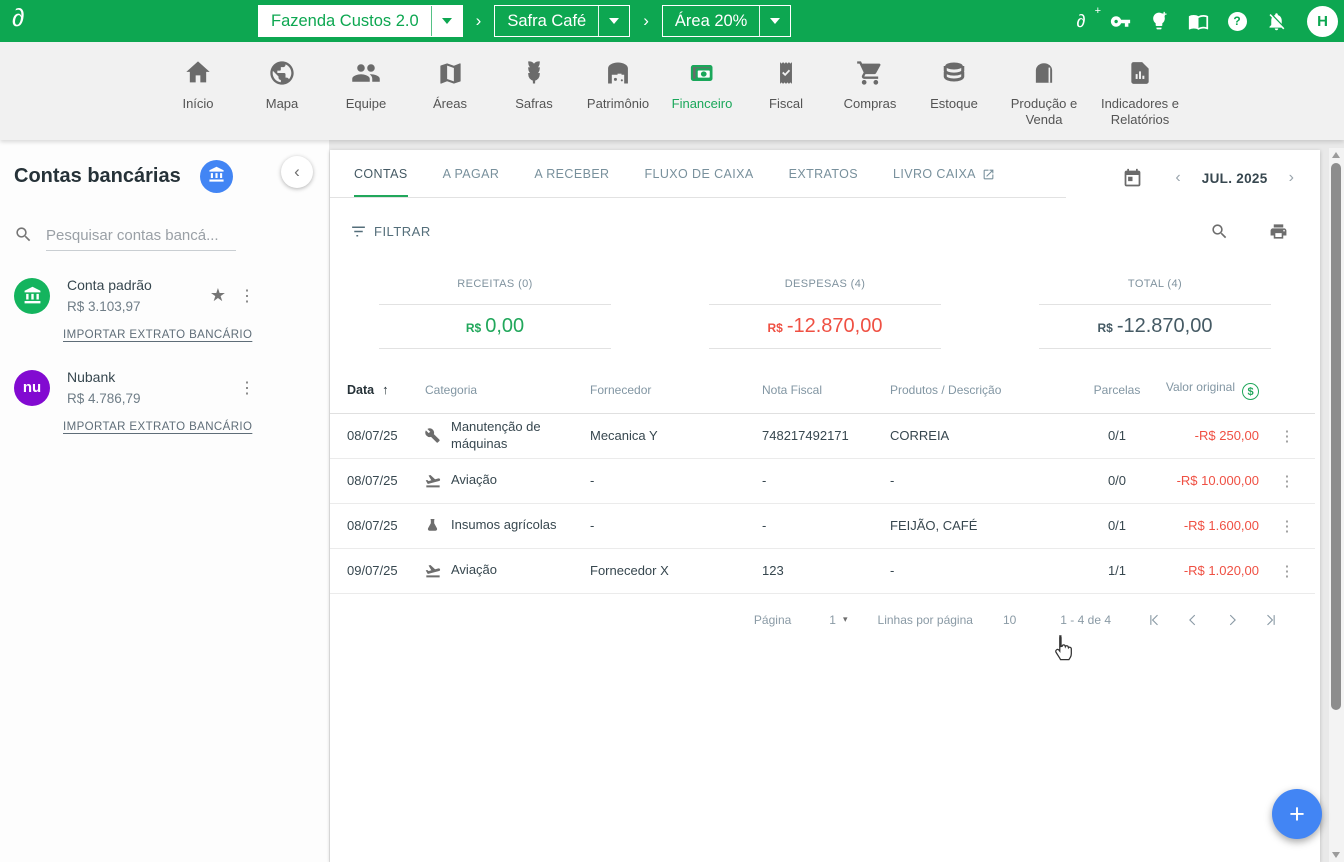 Image resolution: width=1344 pixels, height=862 pixels. I want to click on account-balance: R$ 4.786,79, so click(104, 398).